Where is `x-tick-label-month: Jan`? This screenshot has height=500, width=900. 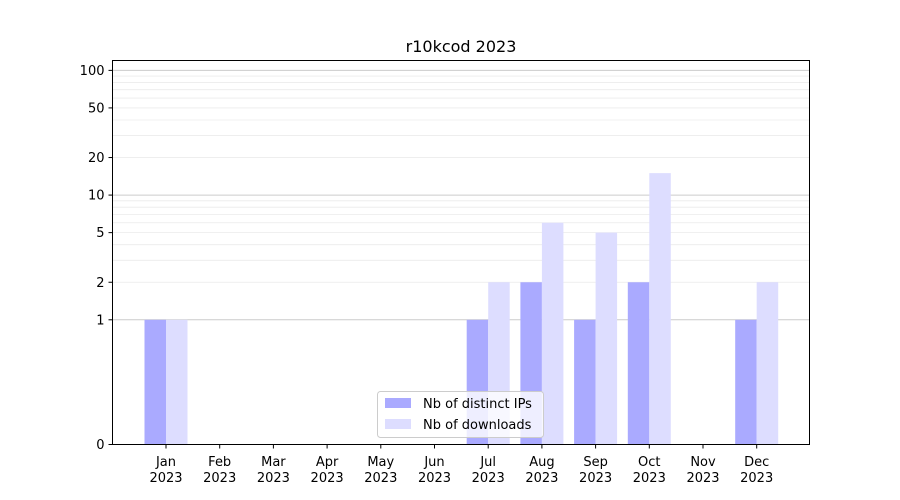 x-tick-label-month: Jan is located at coordinates (165, 462).